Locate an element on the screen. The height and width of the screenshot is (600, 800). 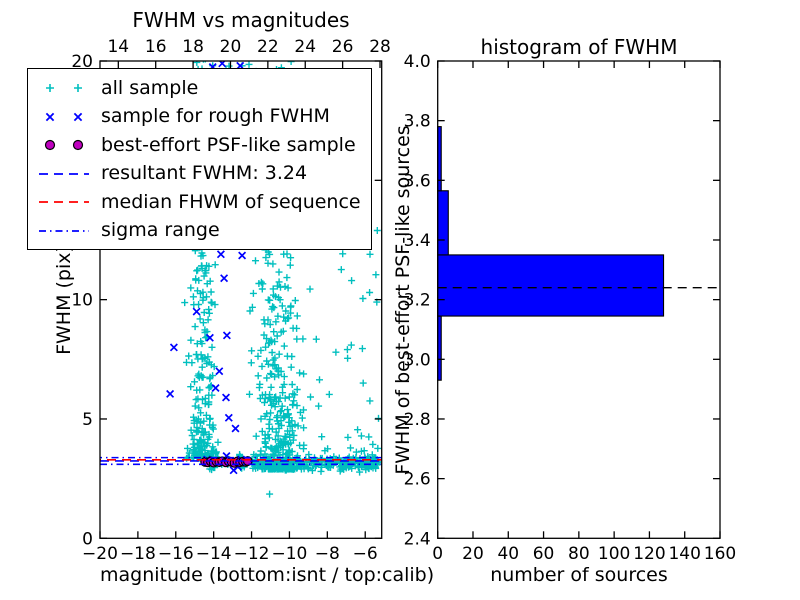
left-top-xtick-label: 28 is located at coordinates (380, 47).